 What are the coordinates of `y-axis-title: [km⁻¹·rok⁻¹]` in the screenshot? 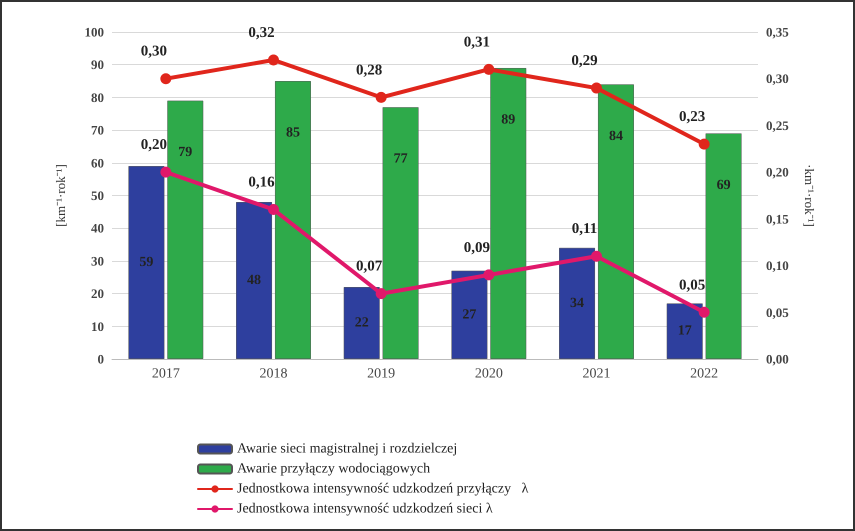 It's located at (60, 195).